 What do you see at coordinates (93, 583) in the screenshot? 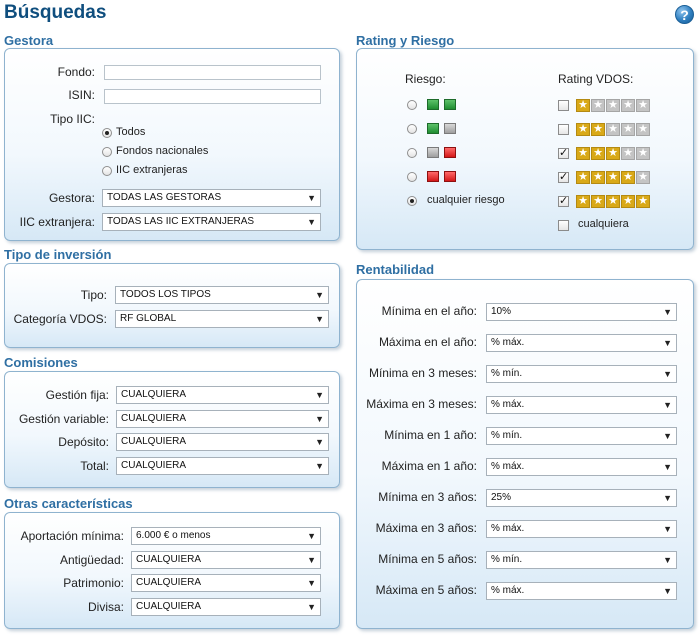
I see `patrimonio-label: Patrimonio:` at bounding box center [93, 583].